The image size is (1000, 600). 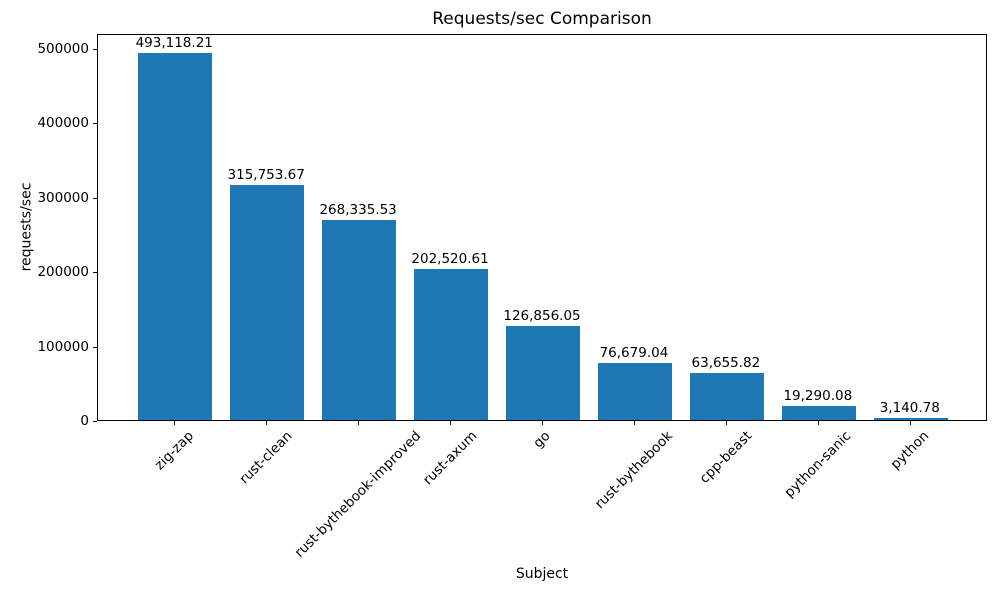 I want to click on bar-value-label: 268,335.53, so click(x=358, y=210).